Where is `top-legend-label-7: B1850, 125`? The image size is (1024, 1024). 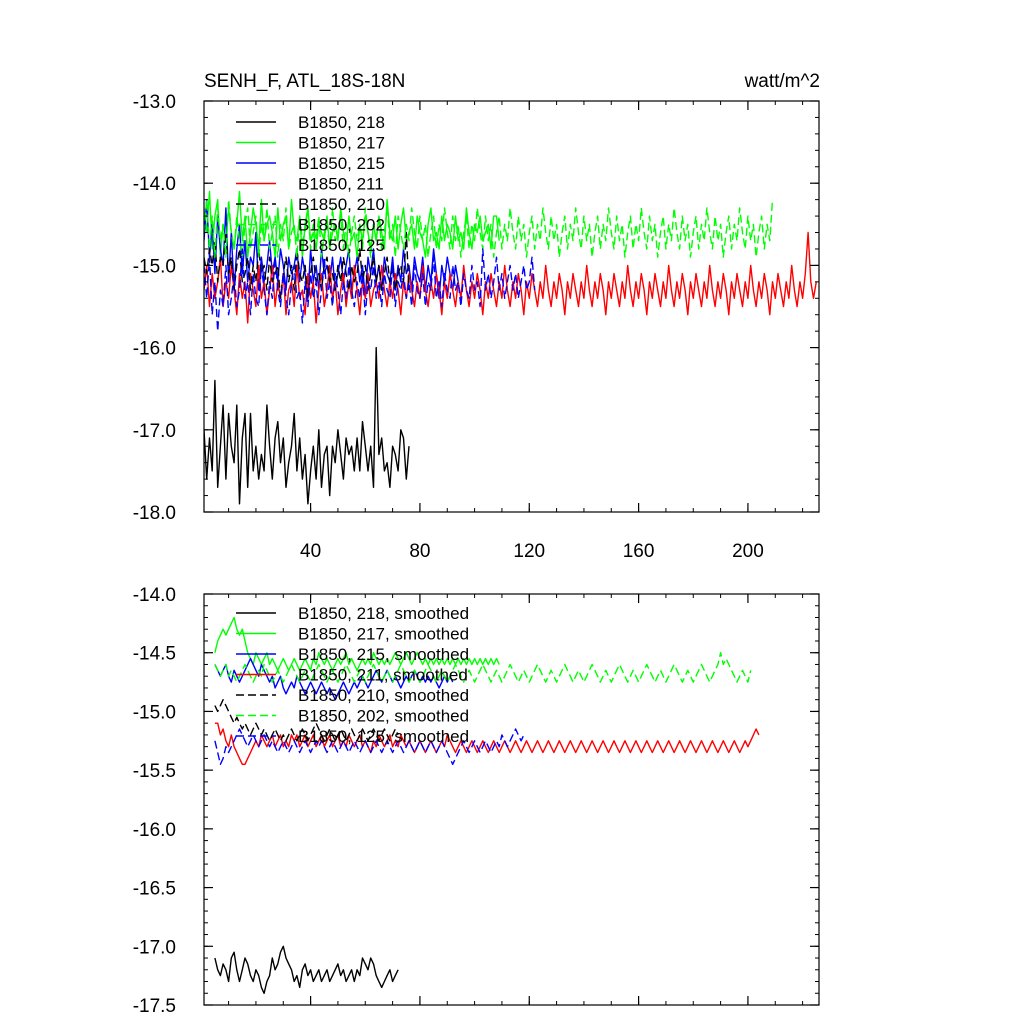 top-legend-label-7: B1850, 125 is located at coordinates (341, 245).